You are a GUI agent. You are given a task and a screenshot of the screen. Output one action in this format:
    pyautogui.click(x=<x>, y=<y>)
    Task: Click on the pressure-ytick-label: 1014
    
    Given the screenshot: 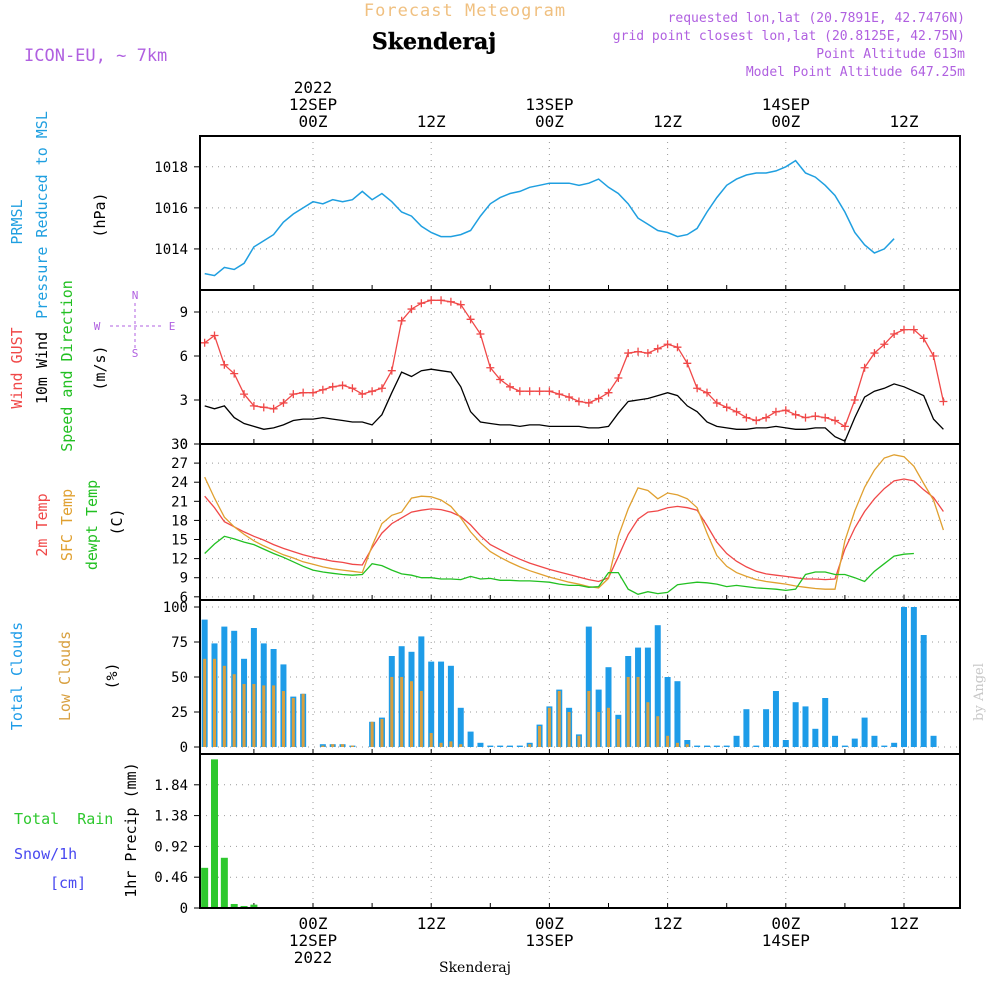 What is the action you would take?
    pyautogui.click(x=171, y=250)
    